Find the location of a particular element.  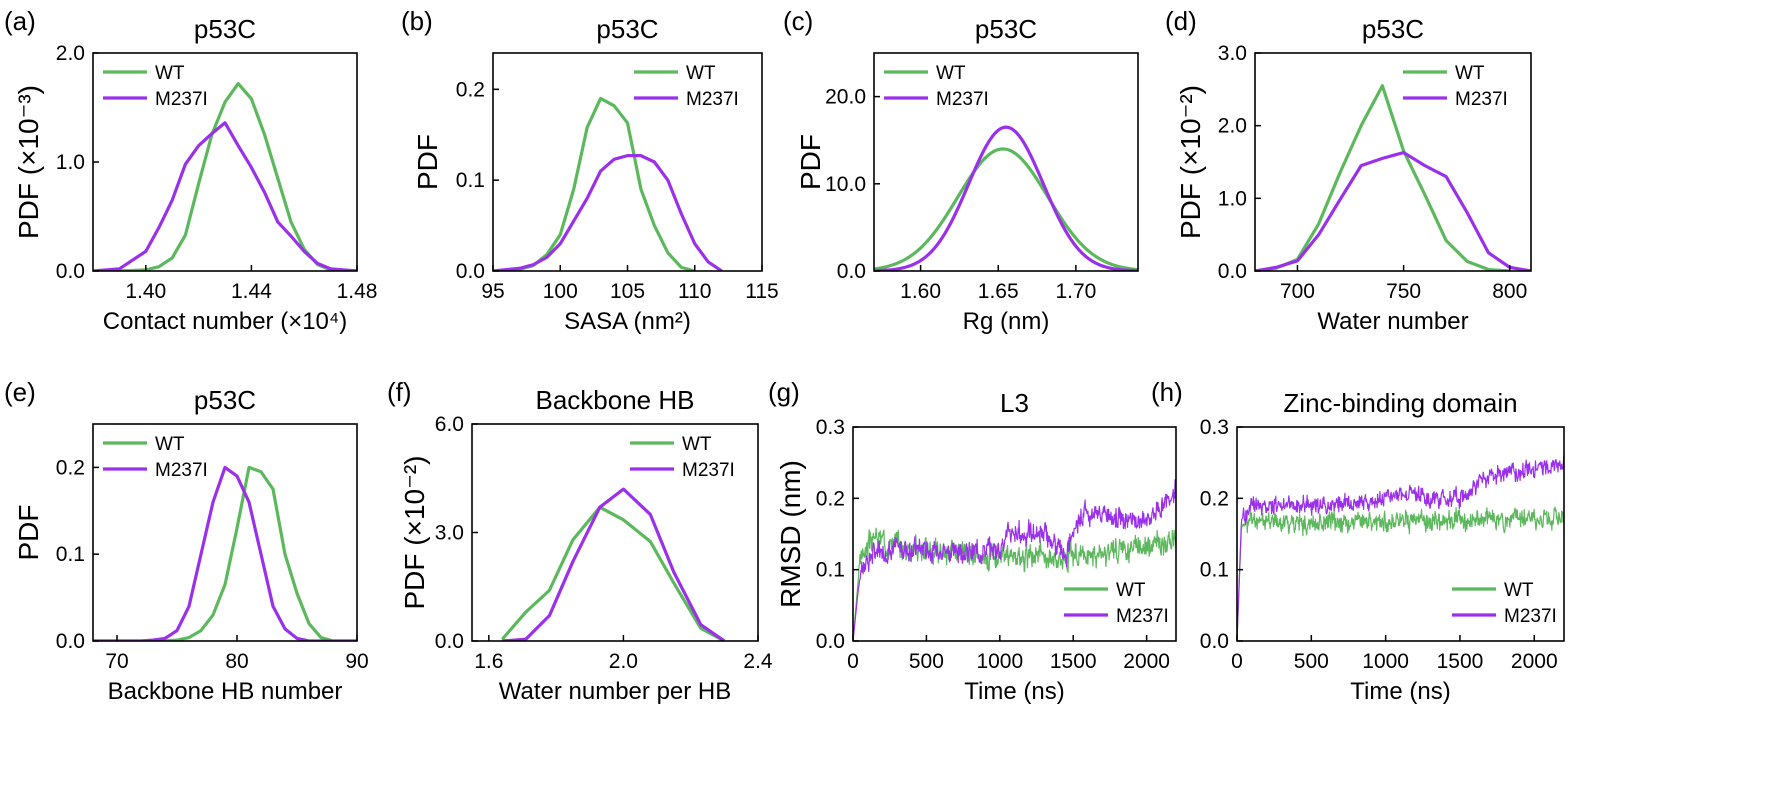

x-axis-label: Contact number (×10⁴) is located at coordinates (225, 321).